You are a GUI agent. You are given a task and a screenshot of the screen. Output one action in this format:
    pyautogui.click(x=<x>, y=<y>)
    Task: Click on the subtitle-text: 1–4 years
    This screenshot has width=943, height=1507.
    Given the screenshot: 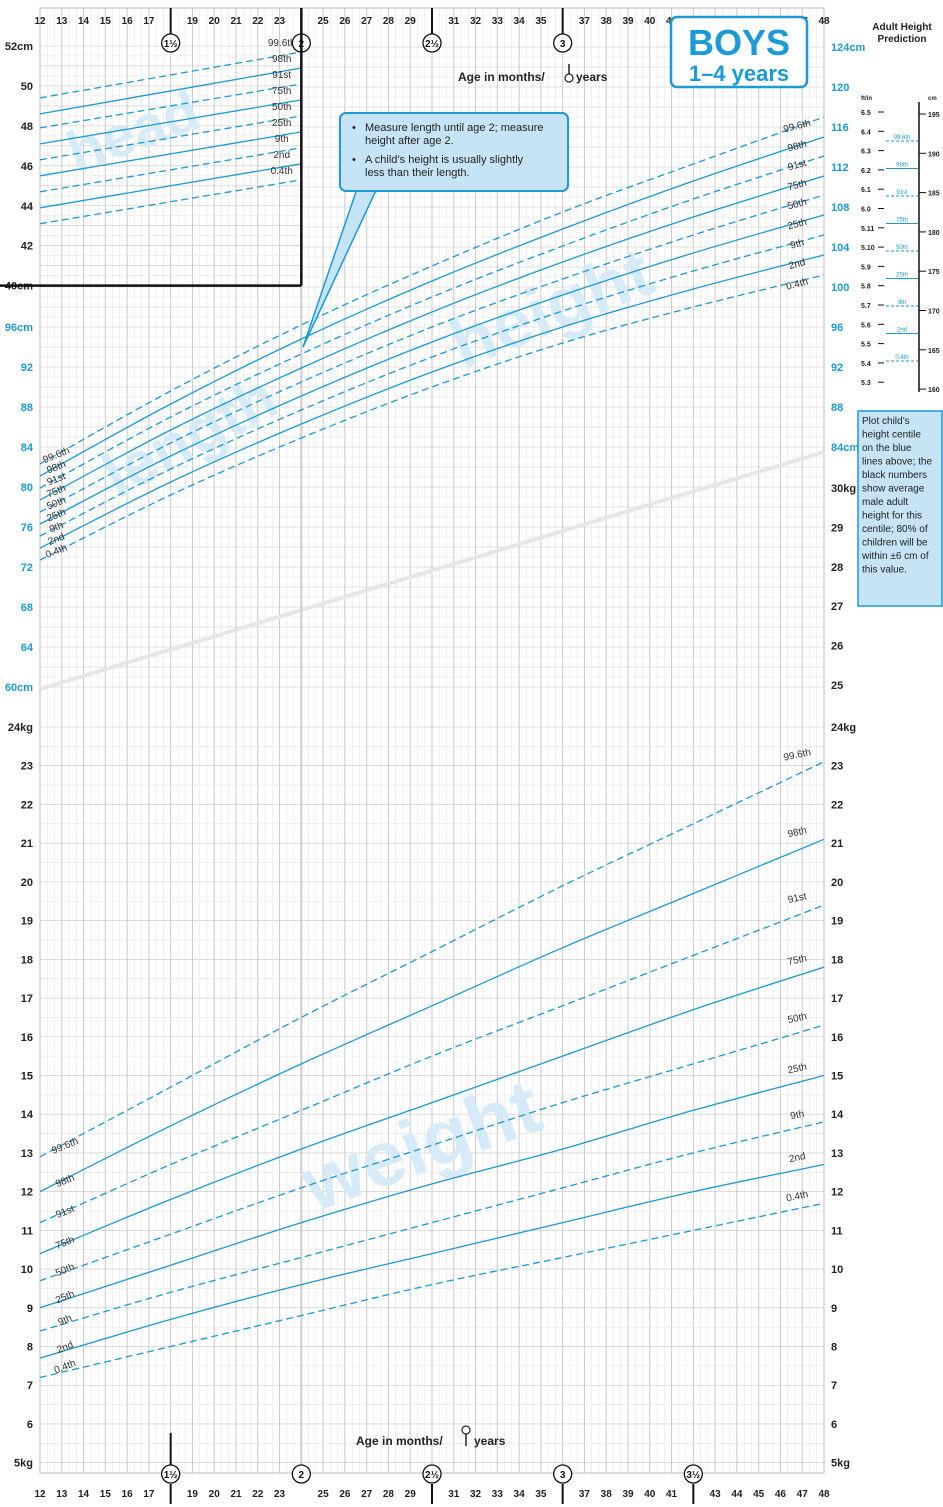 What is the action you would take?
    pyautogui.click(x=739, y=73)
    